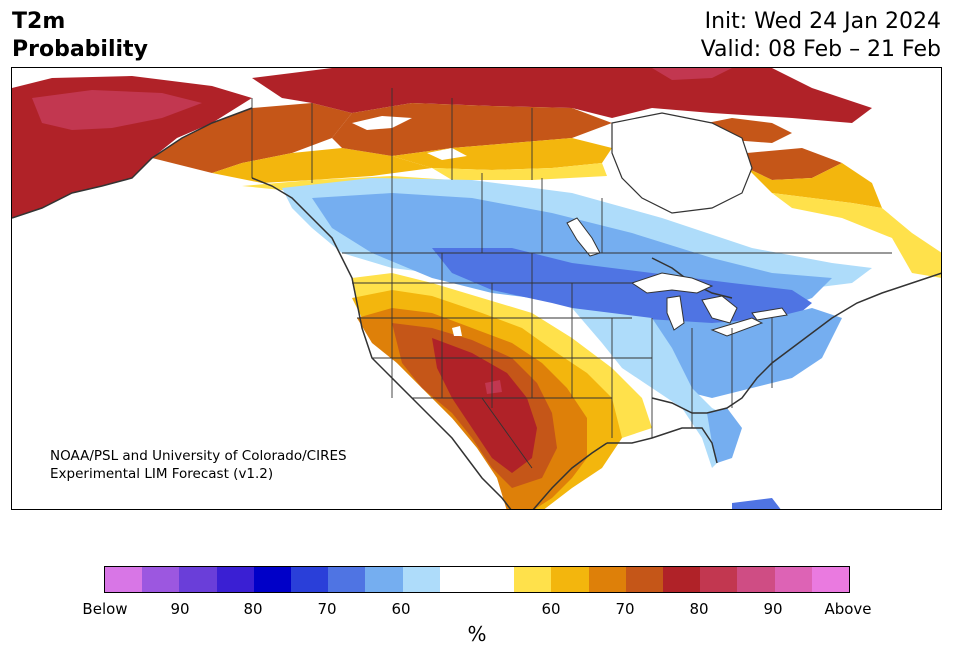 Image resolution: width=953 pixels, height=659 pixels. Describe the element at coordinates (162, 474) in the screenshot. I see `credit-line-2: Experimental LIM Forecast (v1.2)` at that location.